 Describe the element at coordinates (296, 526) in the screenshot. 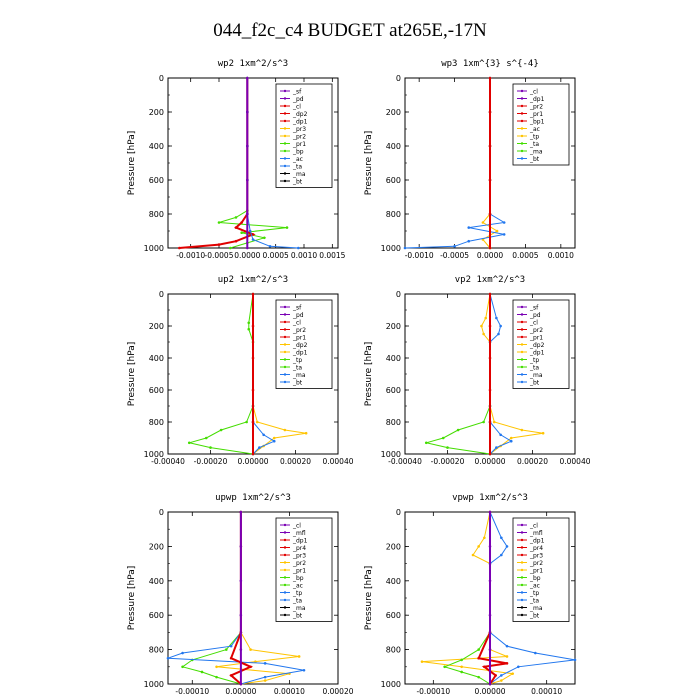

I see `legend-label: _cl` at that location.